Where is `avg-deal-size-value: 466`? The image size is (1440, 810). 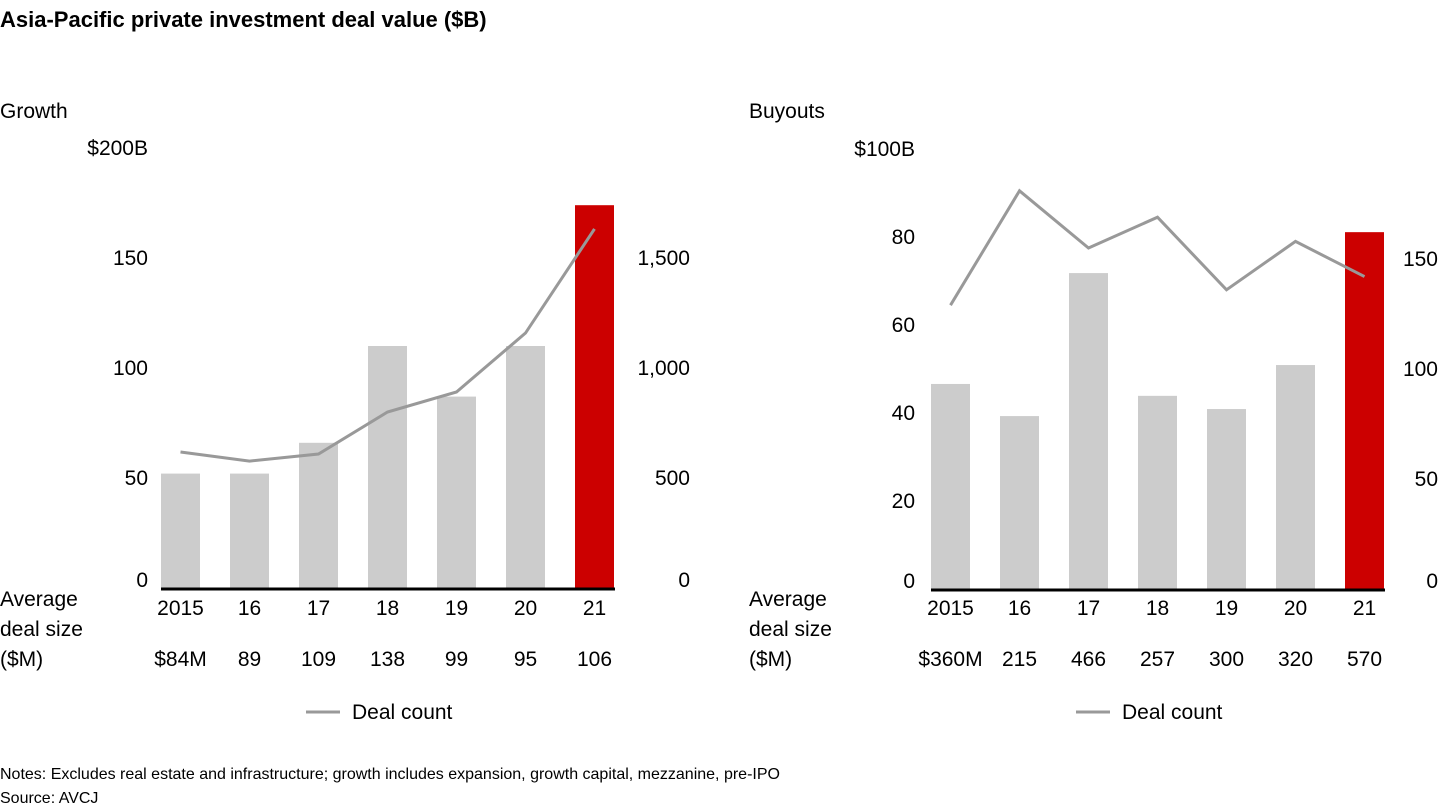 avg-deal-size-value: 466 is located at coordinates (1088, 659).